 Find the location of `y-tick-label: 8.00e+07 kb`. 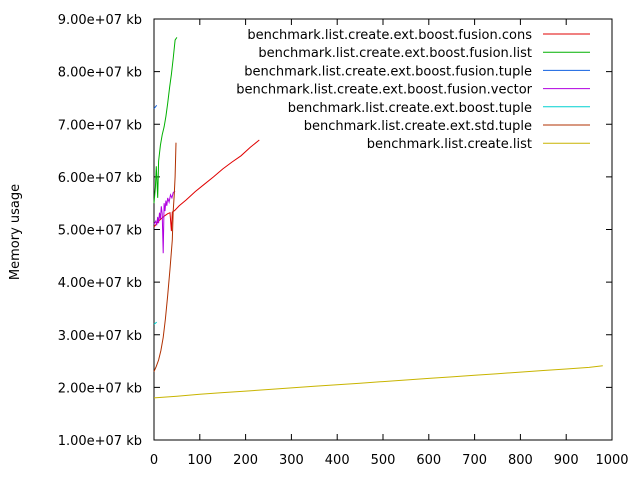

y-tick-label: 8.00e+07 kb is located at coordinates (100, 73).